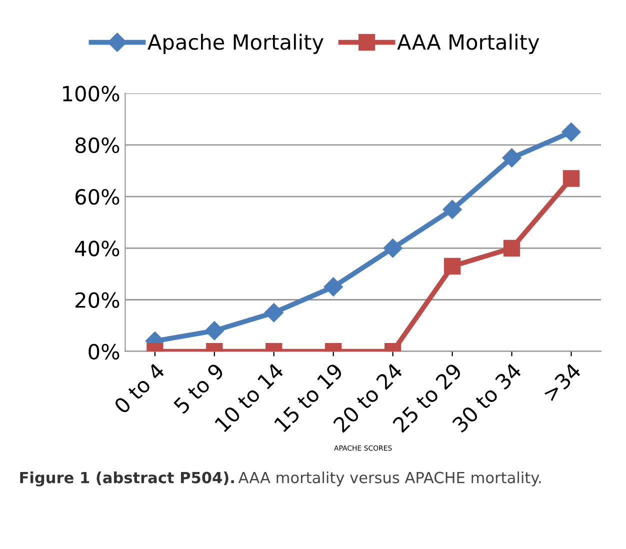  What do you see at coordinates (198, 388) in the screenshot?
I see `x-tick-label: 5 to 9` at bounding box center [198, 388].